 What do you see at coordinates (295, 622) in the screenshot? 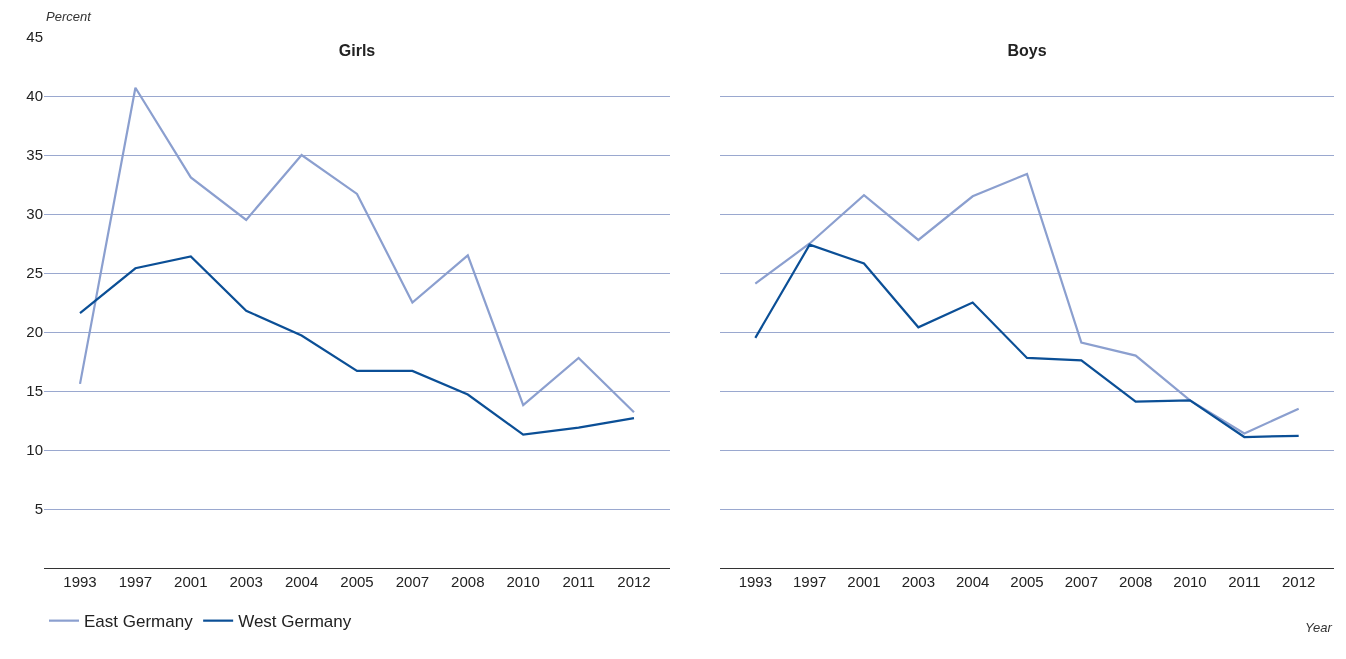
I see `legend-label: West Germany` at bounding box center [295, 622].